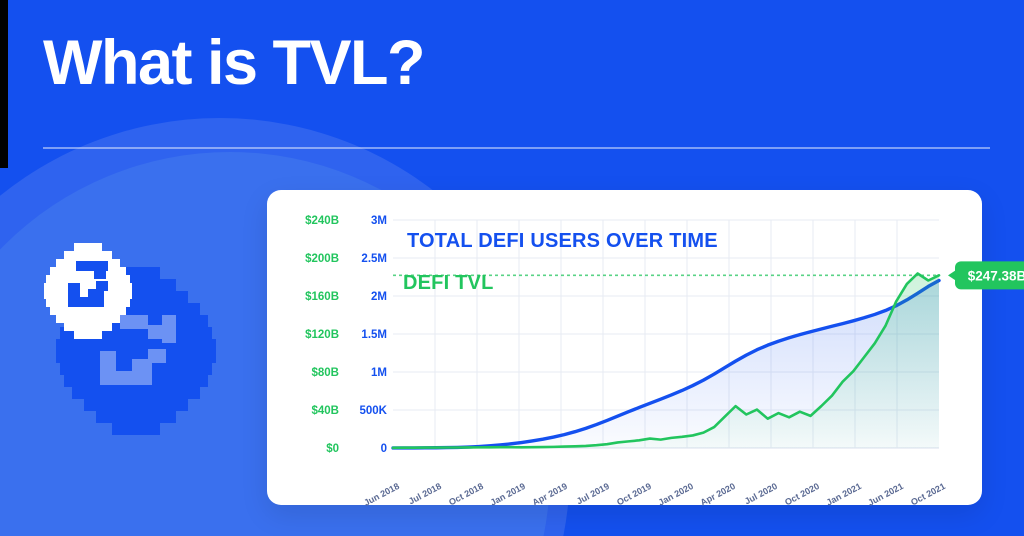 This screenshot has width=1024, height=536. What do you see at coordinates (379, 297) in the screenshot?
I see `y-users-tick: 2M` at bounding box center [379, 297].